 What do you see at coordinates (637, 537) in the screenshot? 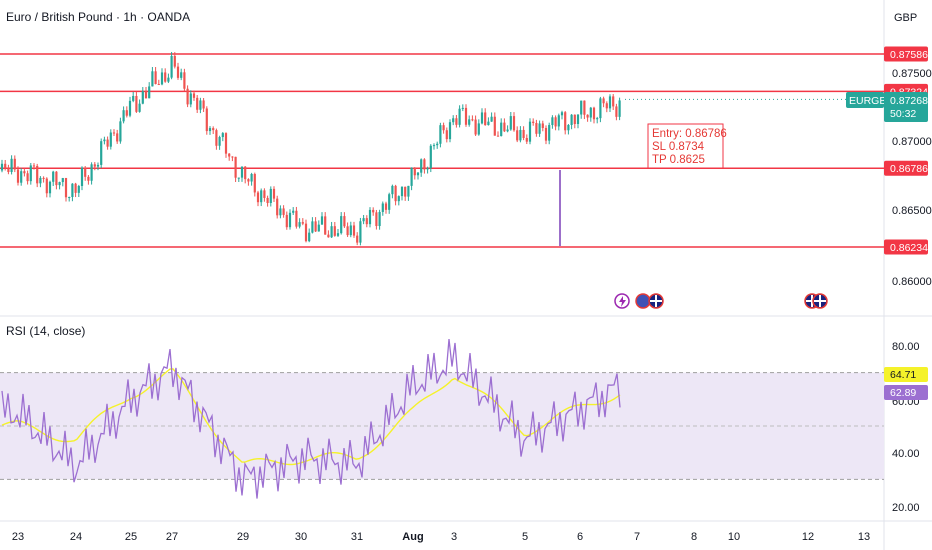
I see `time-tick: 7` at bounding box center [637, 537].